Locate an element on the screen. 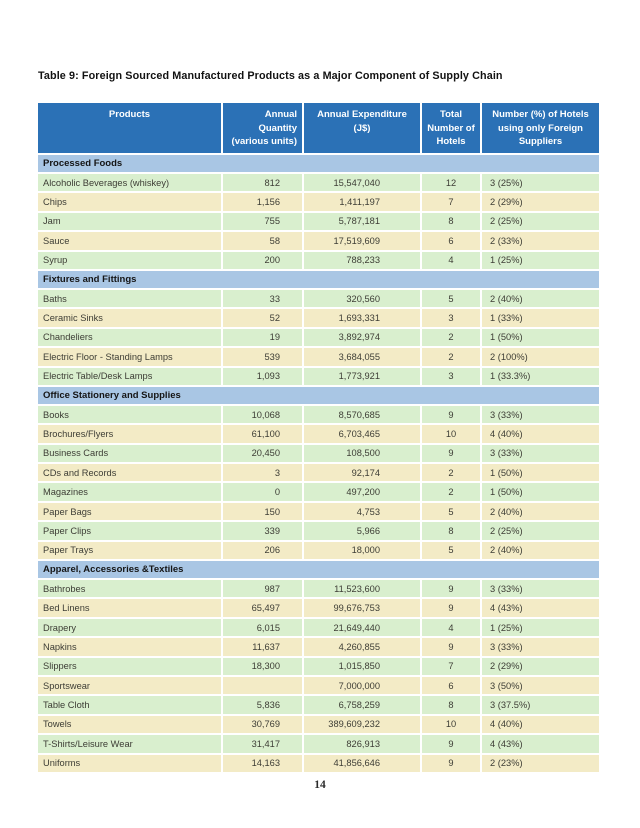 This screenshot has width=640, height=828. cell-annual-expenditure: 7,000,000 is located at coordinates (363, 686).